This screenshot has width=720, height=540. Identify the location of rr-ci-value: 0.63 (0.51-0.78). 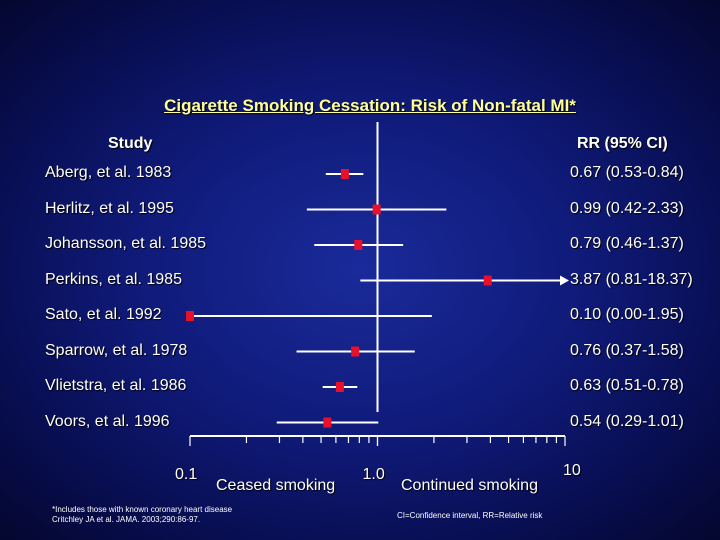
(627, 385).